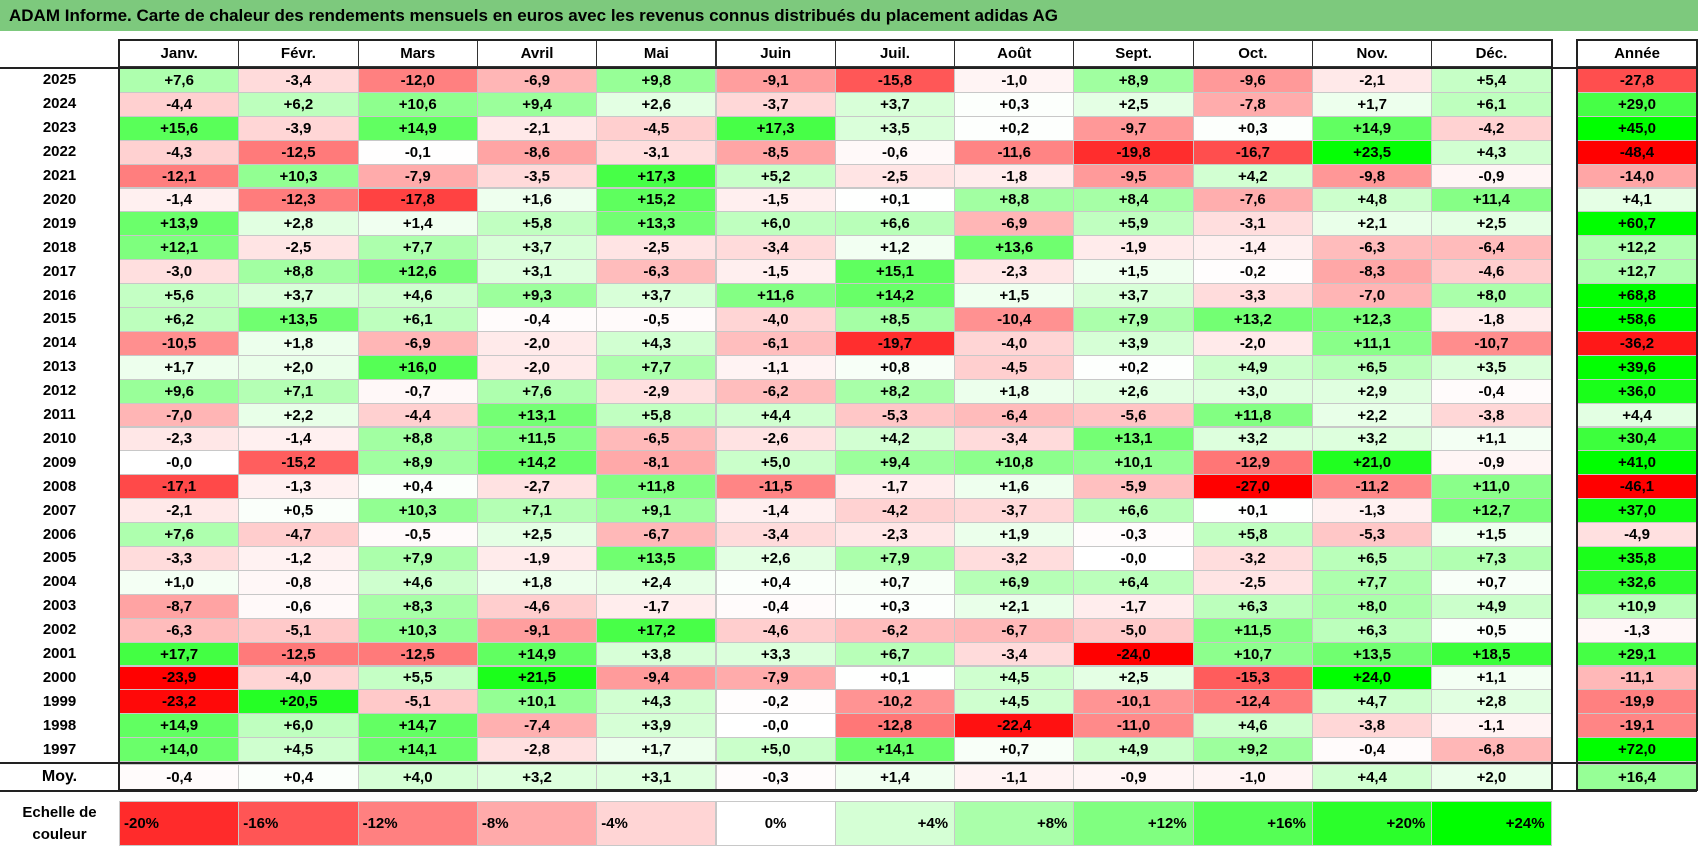 Image resolution: width=1698 pixels, height=848 pixels. What do you see at coordinates (417, 152) in the screenshot?
I see `heatmap-cell: -0,1` at bounding box center [417, 152].